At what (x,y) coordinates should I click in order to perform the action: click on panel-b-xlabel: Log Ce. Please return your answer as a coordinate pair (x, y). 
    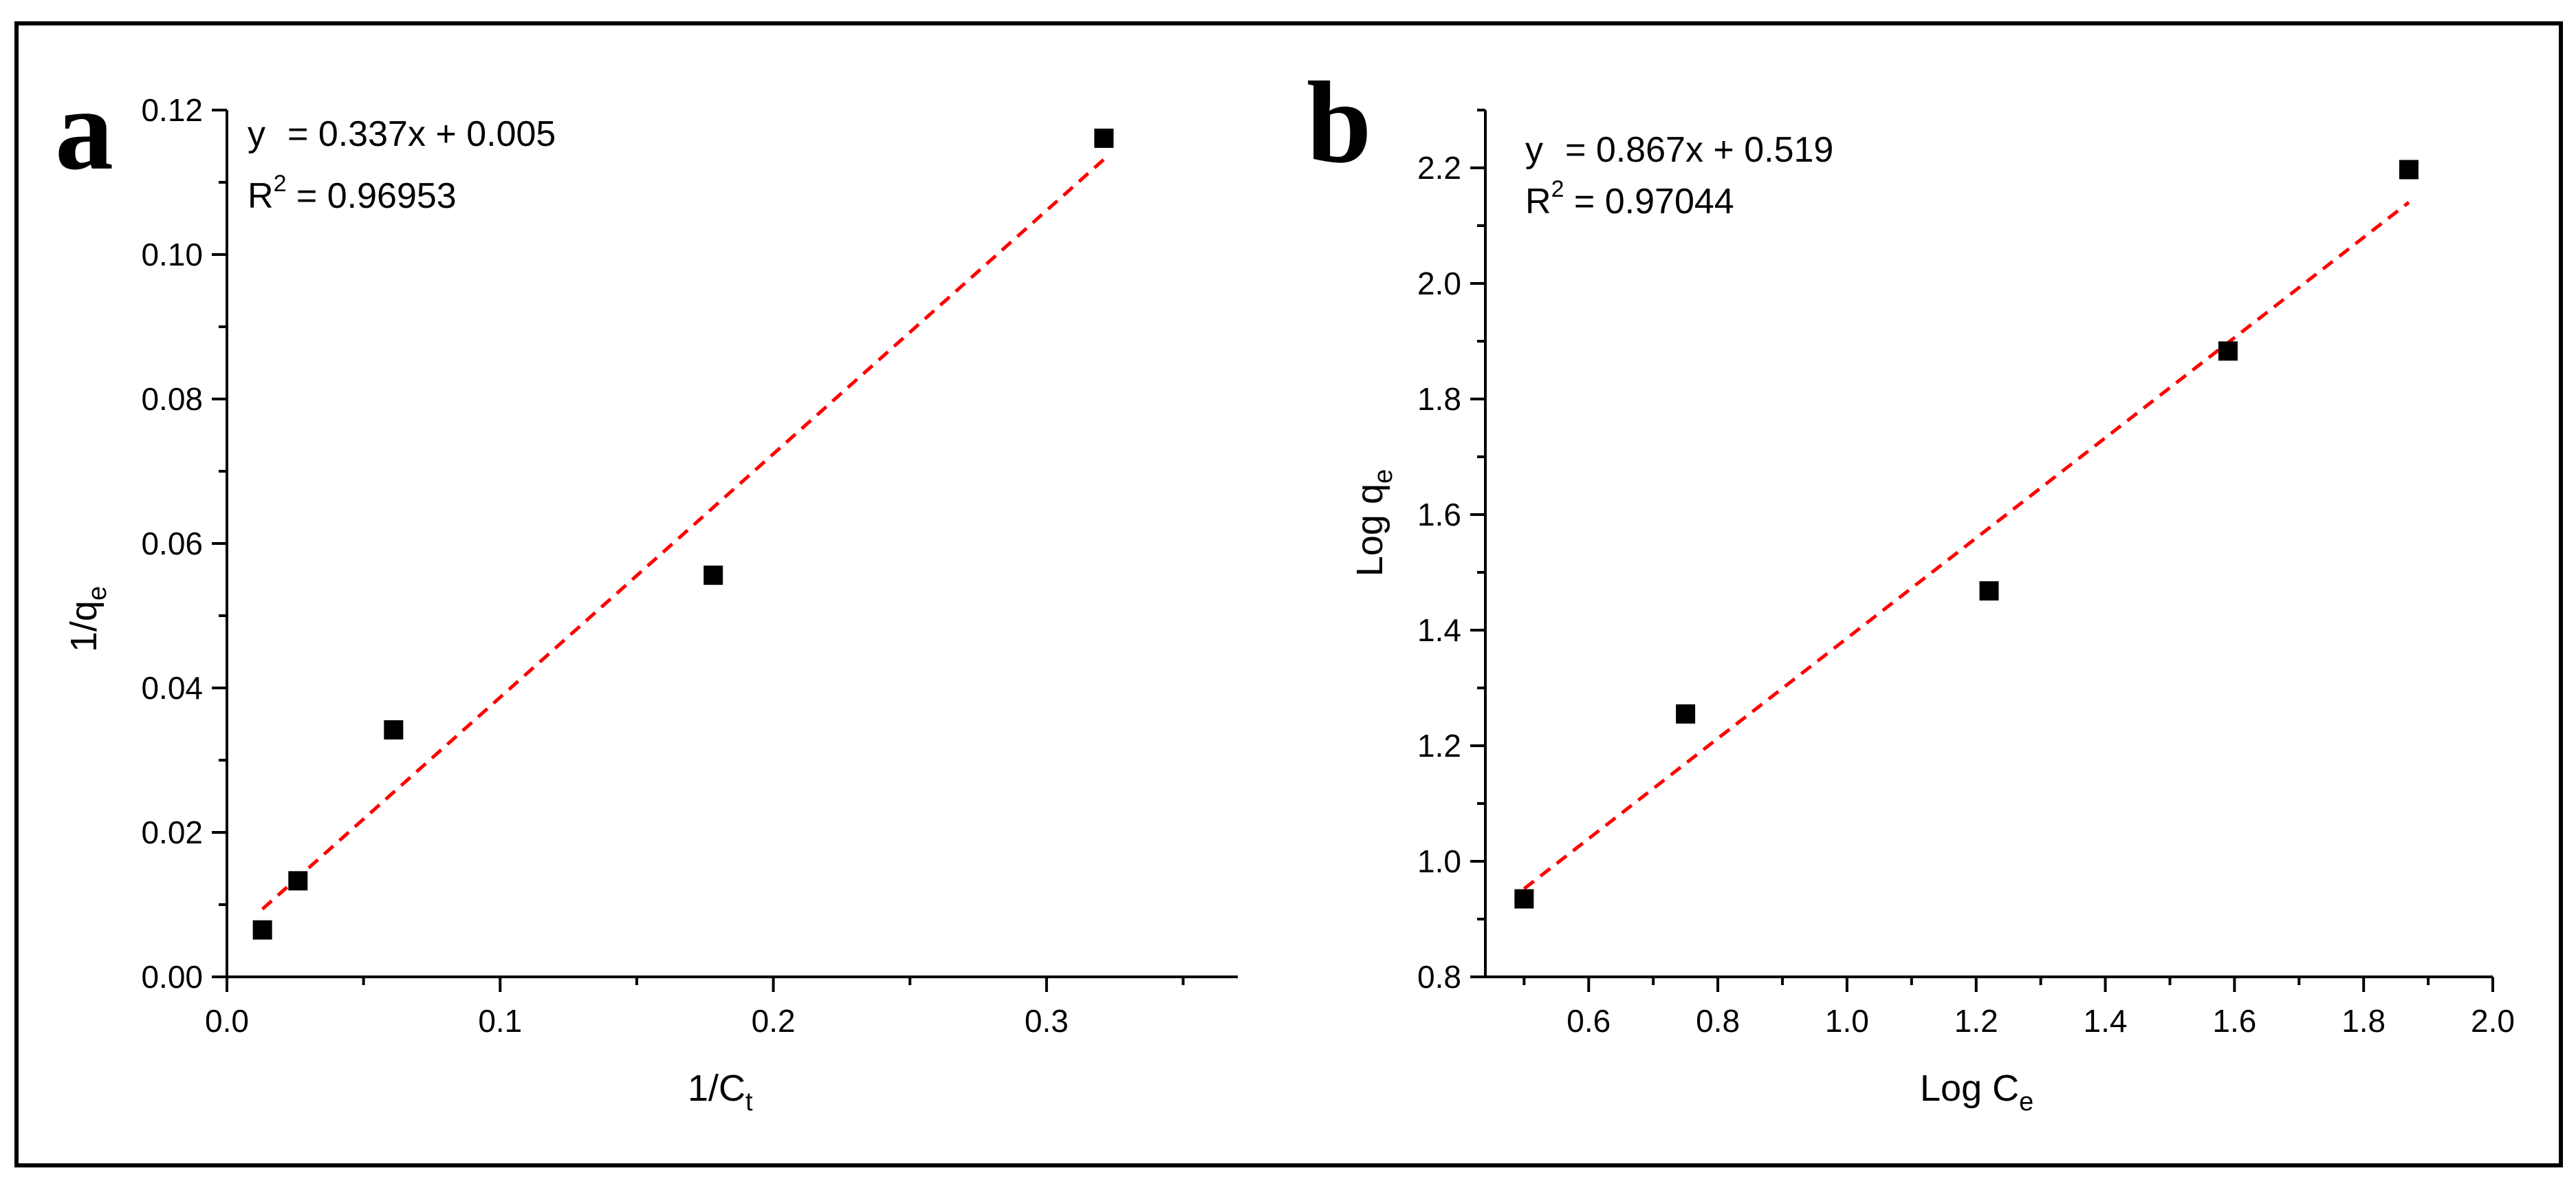
    Looking at the image, I should click on (1976, 1092).